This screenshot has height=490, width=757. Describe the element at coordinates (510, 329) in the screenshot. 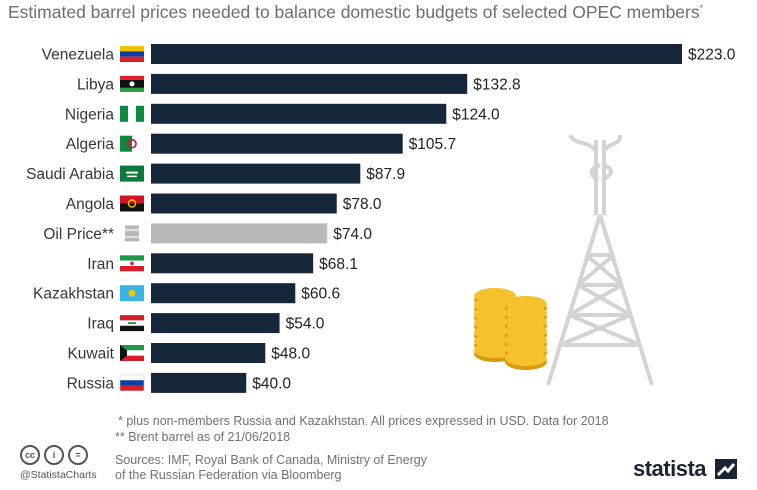

I see `gold-coins-illustration` at that location.